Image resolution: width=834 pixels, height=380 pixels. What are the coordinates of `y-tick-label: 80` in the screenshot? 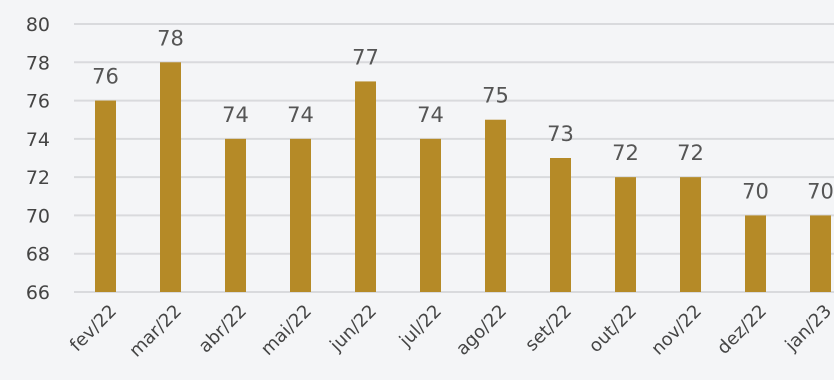 It's located at (38, 25).